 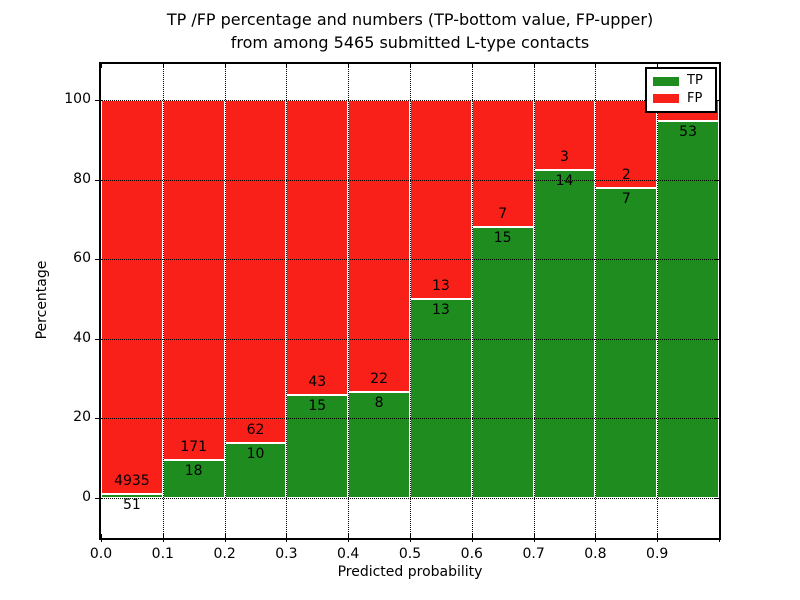 I want to click on legend: TP FP, so click(x=681, y=90).